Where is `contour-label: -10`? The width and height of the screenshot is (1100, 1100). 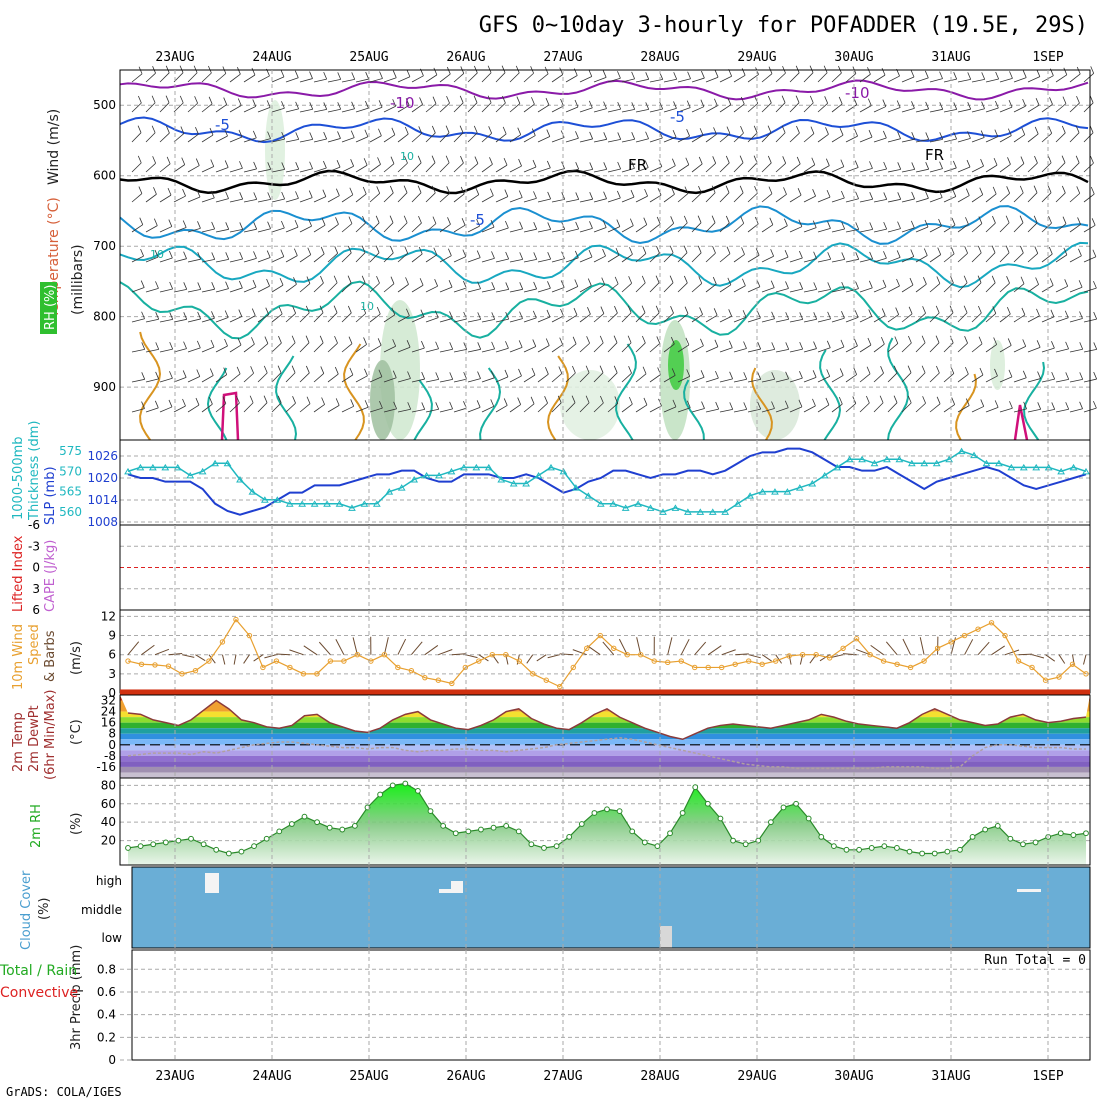 contour-label: -10 is located at coordinates (402, 103).